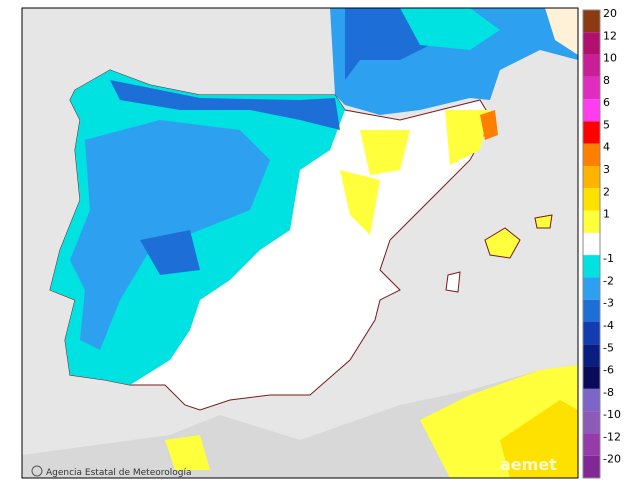  I want to click on legend-label: -5, so click(608, 347).